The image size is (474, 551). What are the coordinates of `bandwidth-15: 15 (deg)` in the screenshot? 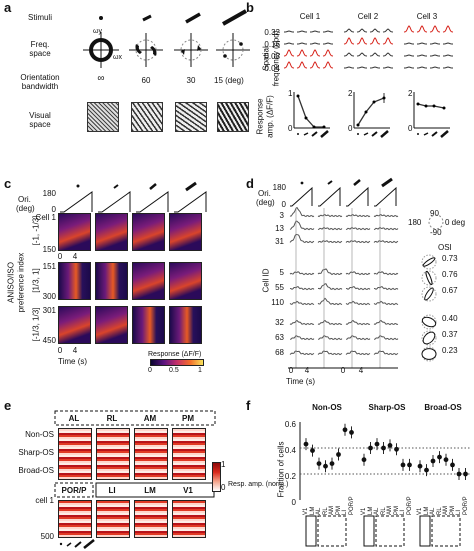 It's located at (229, 80).